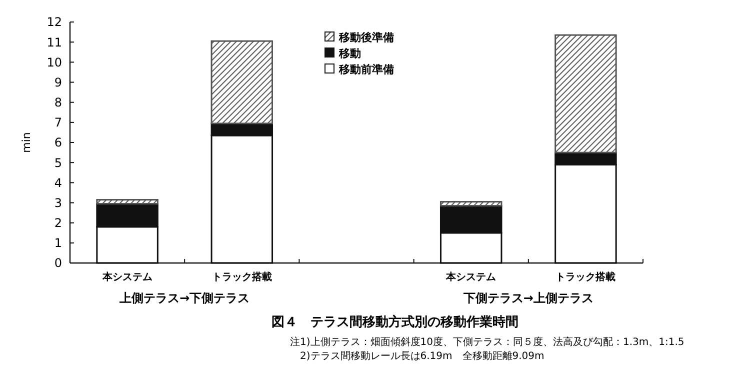  I want to click on y-tick-label: 11, so click(54, 42).